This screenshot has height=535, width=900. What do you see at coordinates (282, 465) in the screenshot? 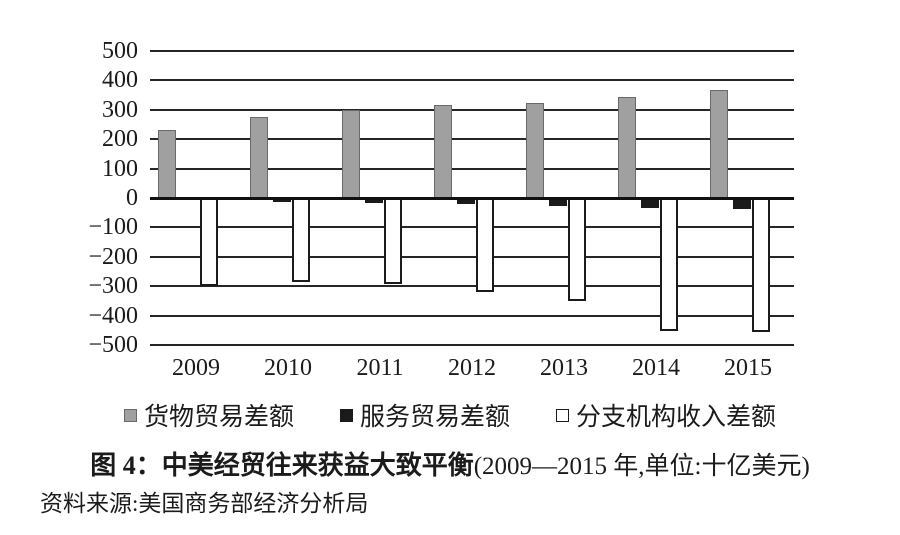
I see `figure-title: 图 4：中美经贸往来获益大致平衡` at bounding box center [282, 465].